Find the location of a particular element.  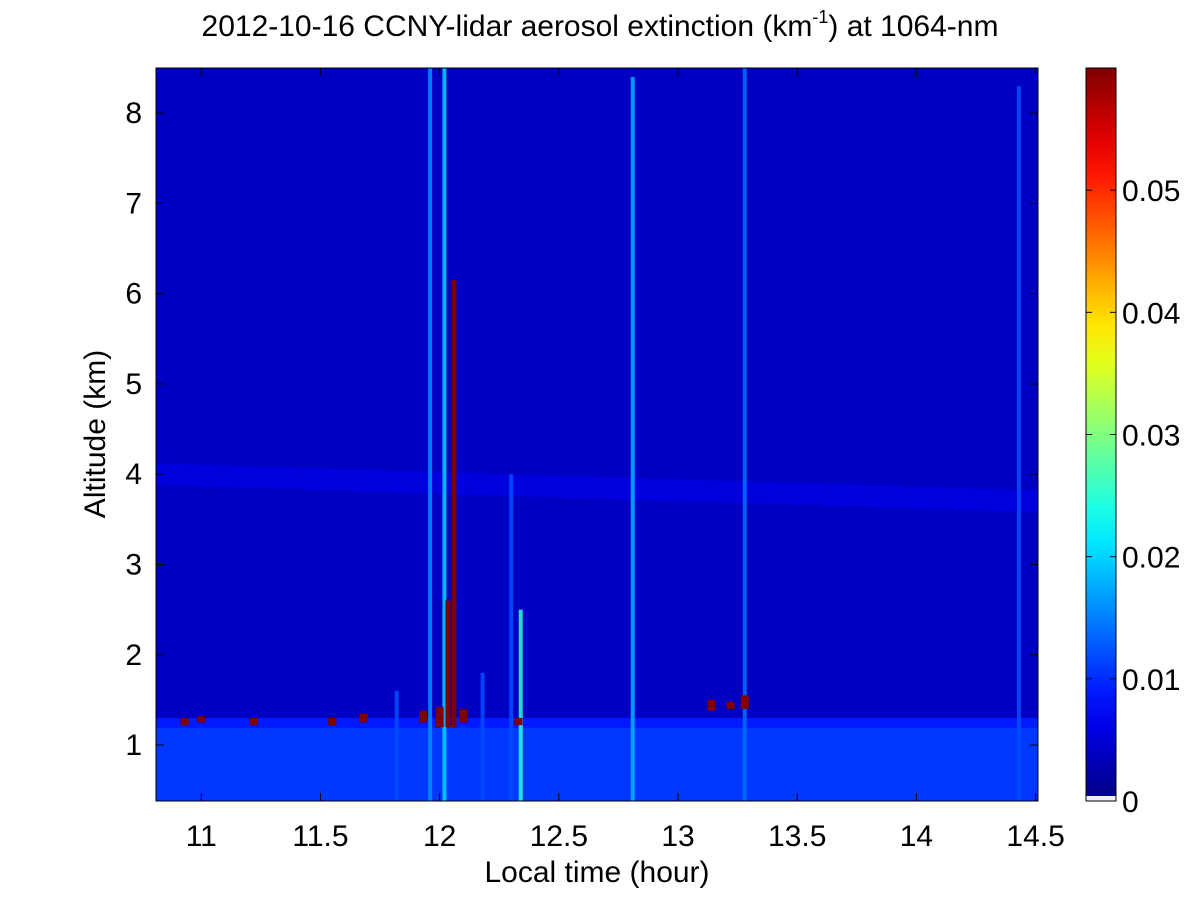

colorbar-tick-label: 0.05 is located at coordinates (1151, 191).